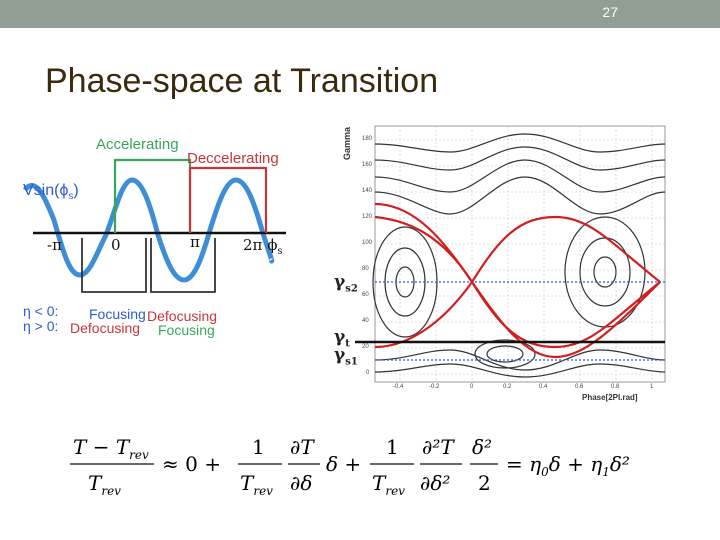  Describe the element at coordinates (117, 314) in the screenshot. I see `focusing-label-1: Focusing` at that location.